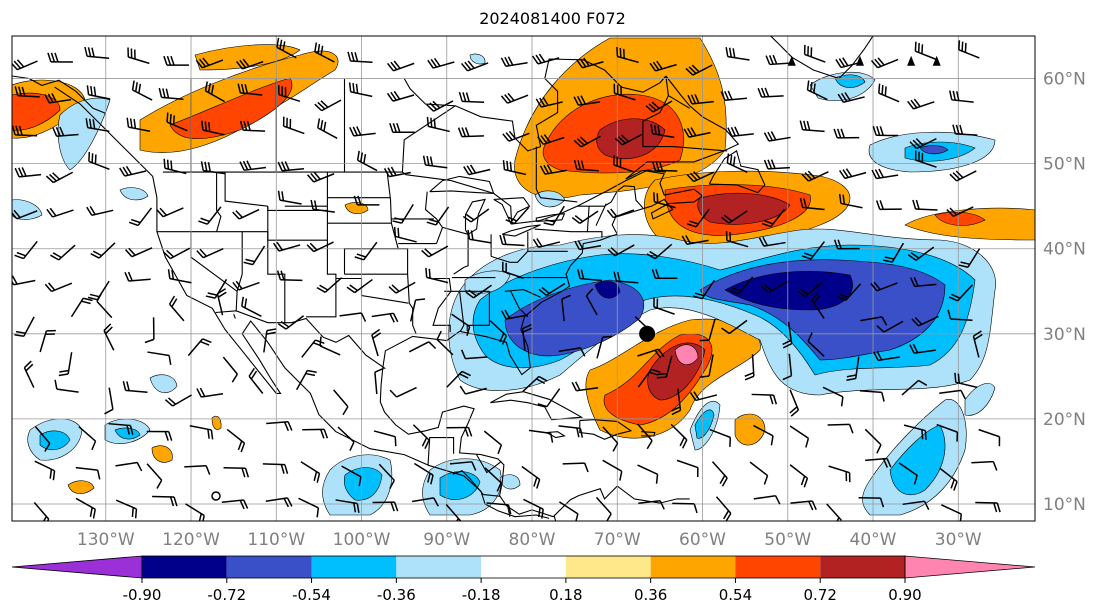  I want to click on storm-center-marker, so click(647, 333).